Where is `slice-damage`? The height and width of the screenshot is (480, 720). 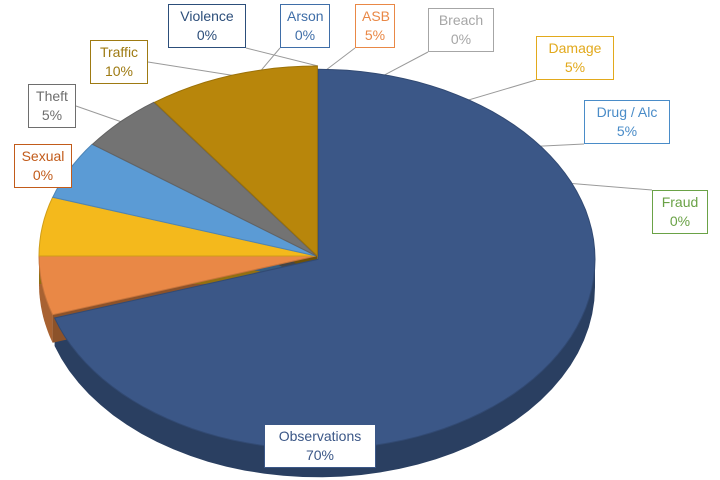 slice-damage is located at coordinates (177, 226).